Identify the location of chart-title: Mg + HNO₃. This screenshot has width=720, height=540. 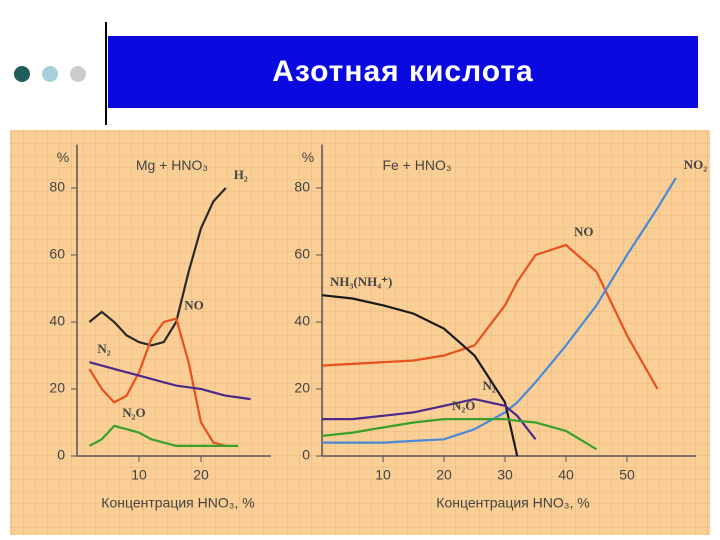
(172, 165).